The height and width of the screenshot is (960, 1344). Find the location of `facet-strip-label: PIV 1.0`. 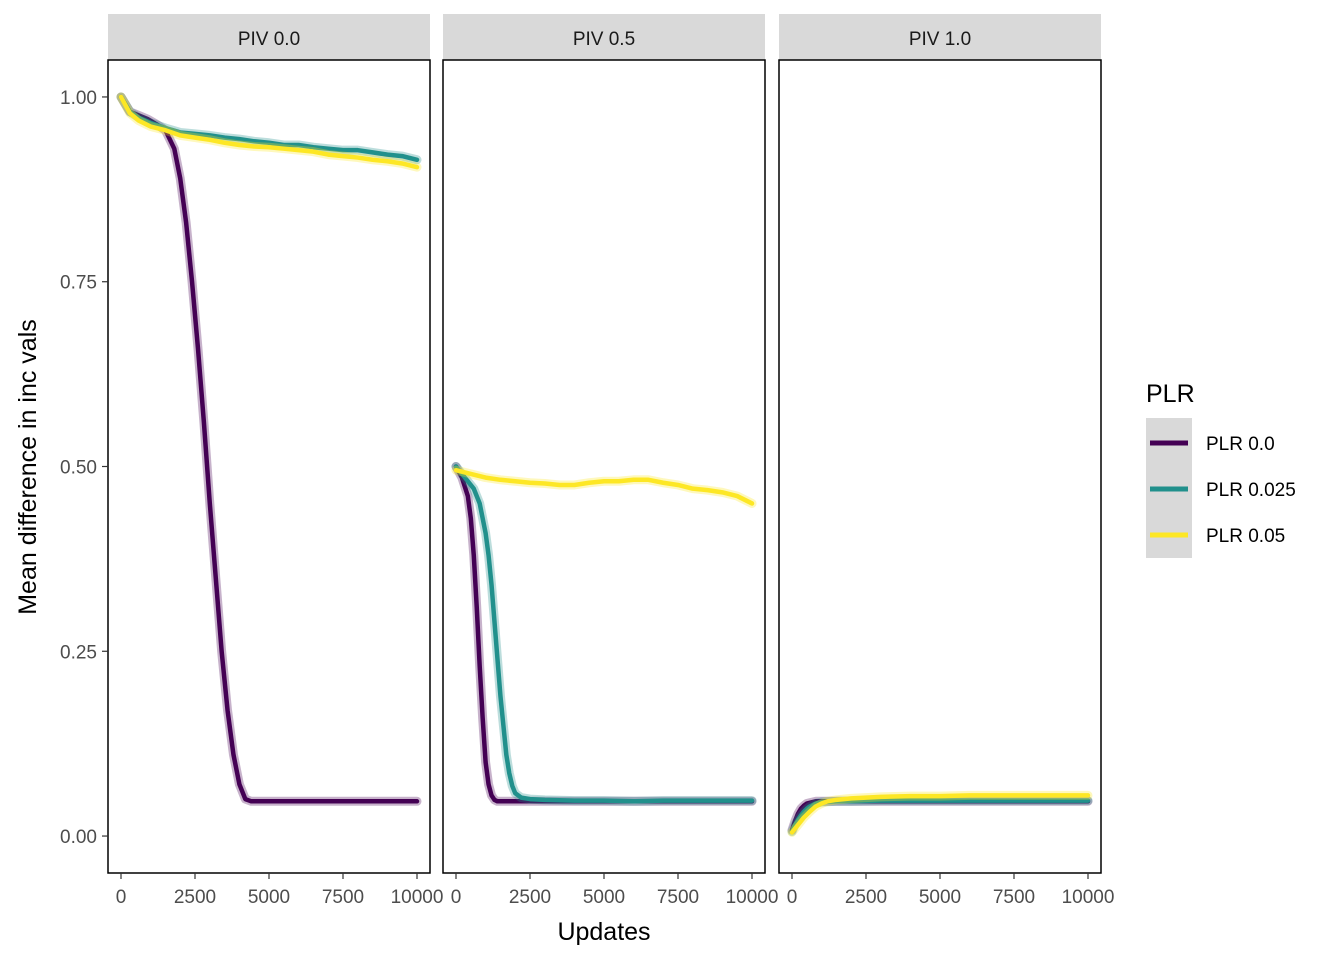

facet-strip-label: PIV 1.0 is located at coordinates (940, 39).